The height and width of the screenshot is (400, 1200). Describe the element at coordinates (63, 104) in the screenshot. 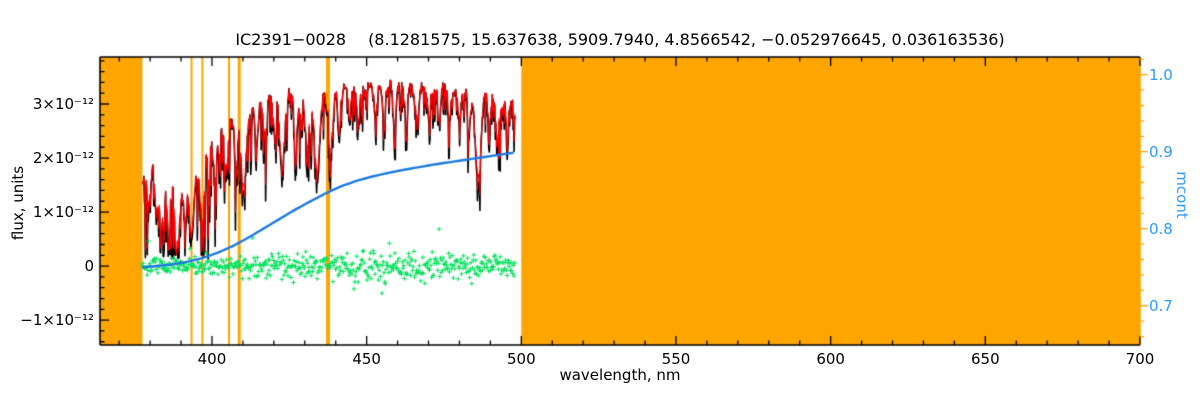

I see `flux-tick-label: 3×10⁻¹²` at that location.